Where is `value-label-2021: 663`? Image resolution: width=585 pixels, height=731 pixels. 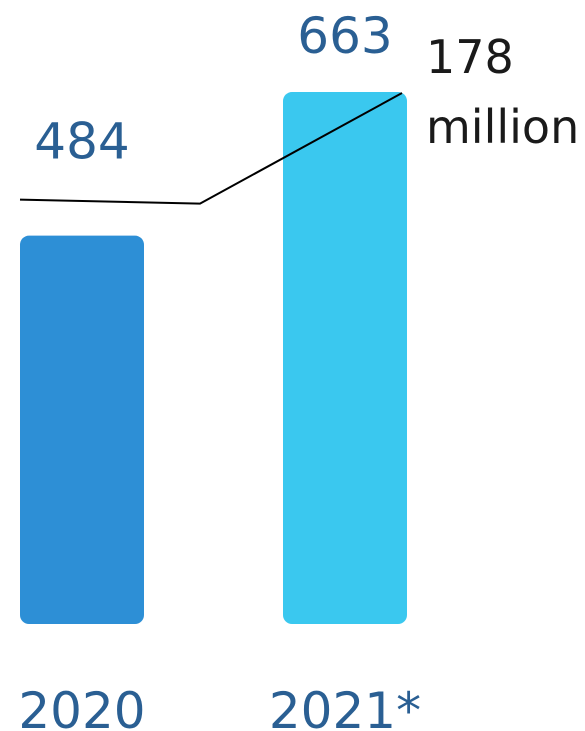
value-label-2021: 663 is located at coordinates (344, 36).